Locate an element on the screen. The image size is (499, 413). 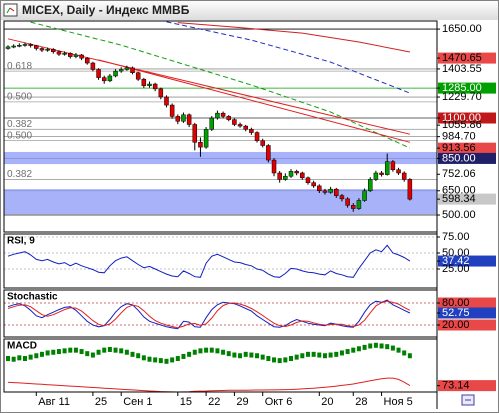
overlay-line is located at coordinates (293, 37).